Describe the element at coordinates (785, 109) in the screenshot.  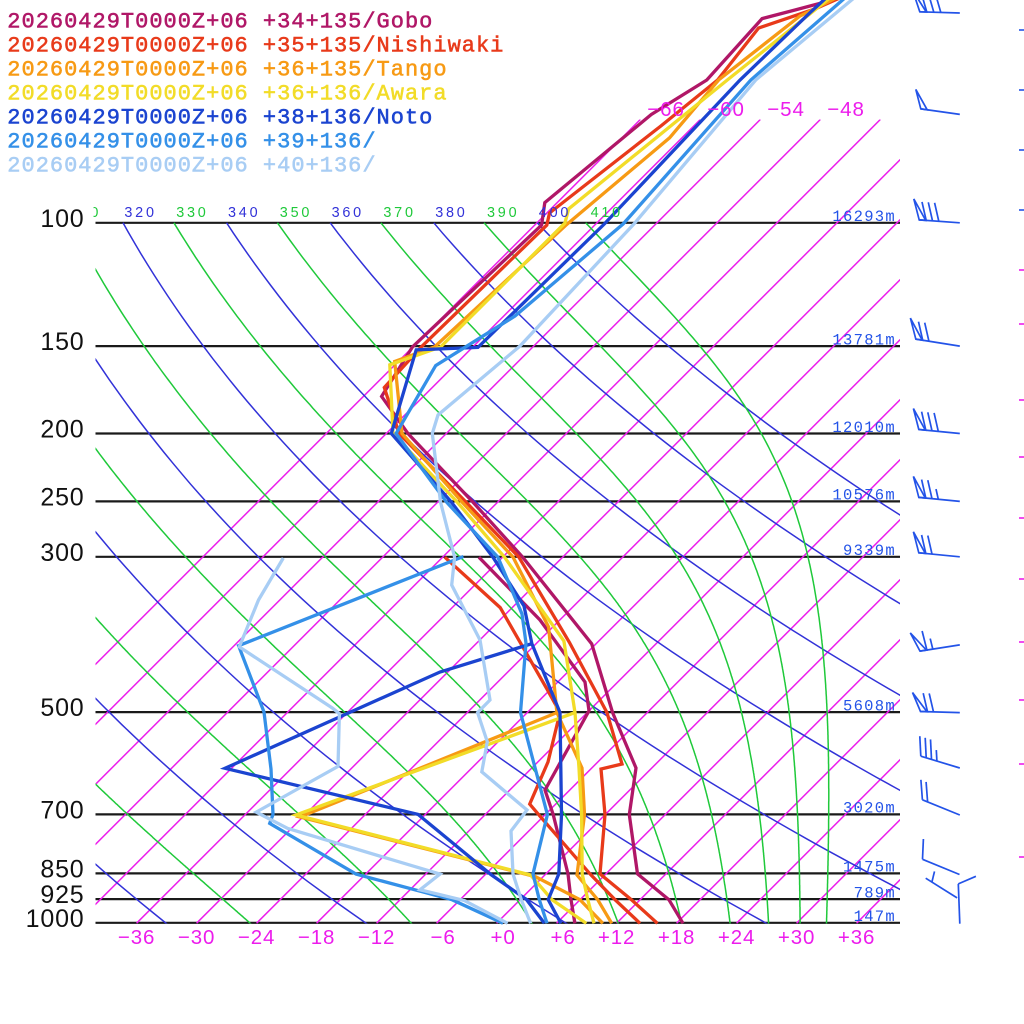
I see `svg-text: −54` at that location.